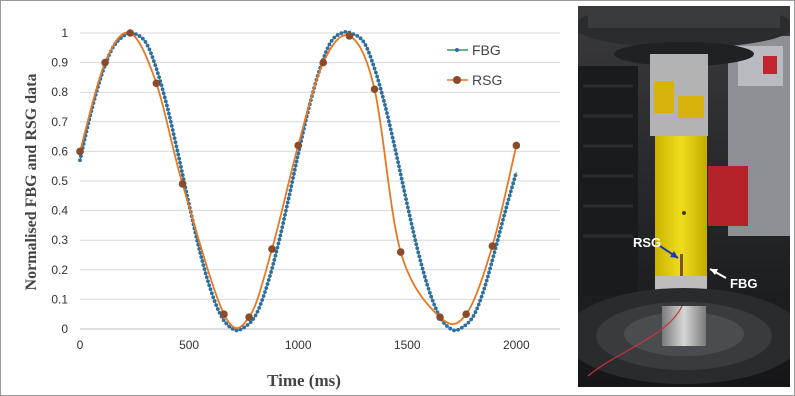  I want to click on photo-label-fbg: FBG, so click(744, 283).